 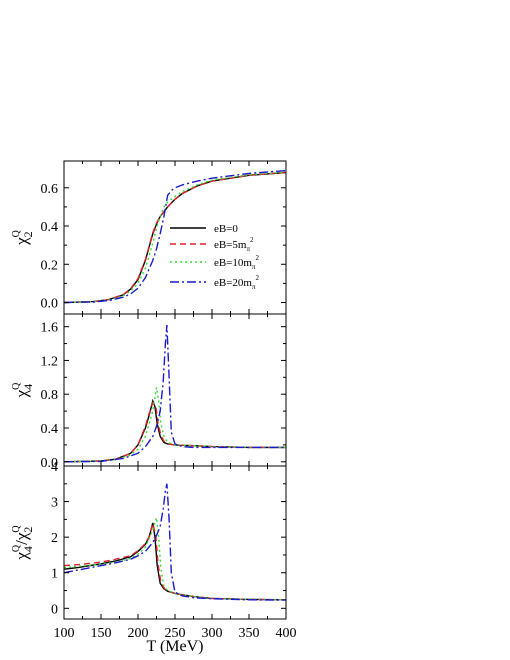 I want to click on legend-label-1: eB=0, so click(x=226, y=229).